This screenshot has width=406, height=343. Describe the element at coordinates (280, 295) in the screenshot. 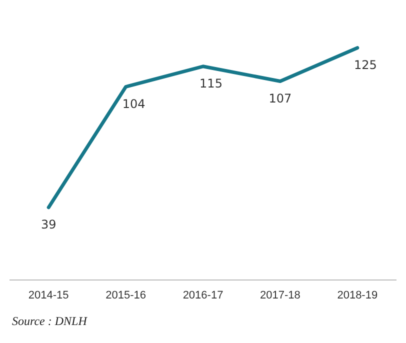

I see `x-tick-label: 2017-18` at that location.